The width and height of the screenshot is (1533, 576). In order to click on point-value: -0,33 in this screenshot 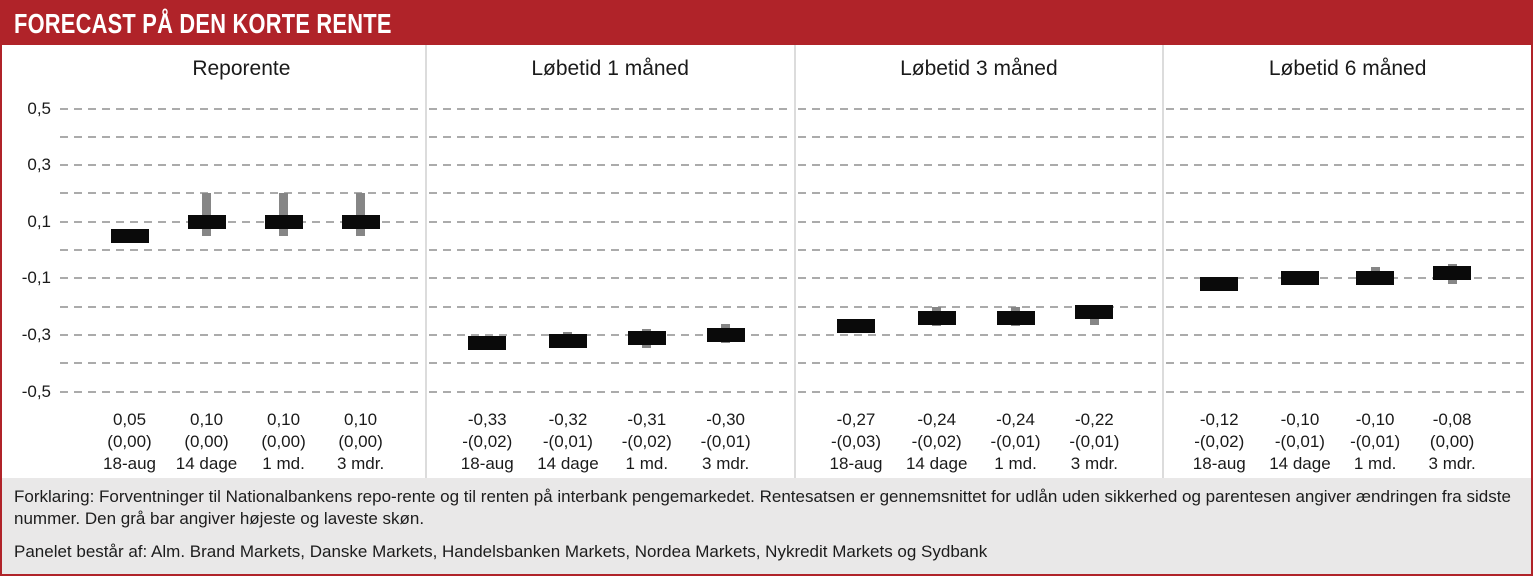, I will do `click(487, 419)`.